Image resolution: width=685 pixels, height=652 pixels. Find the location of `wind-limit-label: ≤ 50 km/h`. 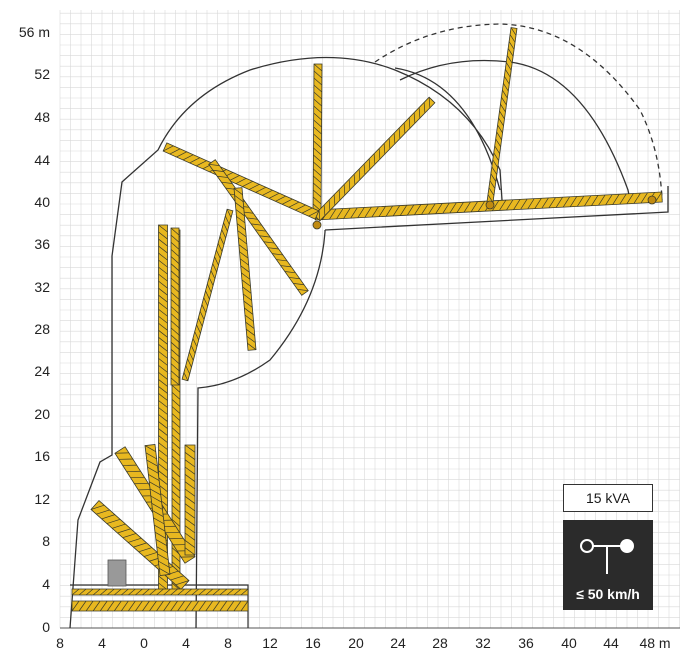

wind-limit-label: ≤ 50 km/h is located at coordinates (608, 594).